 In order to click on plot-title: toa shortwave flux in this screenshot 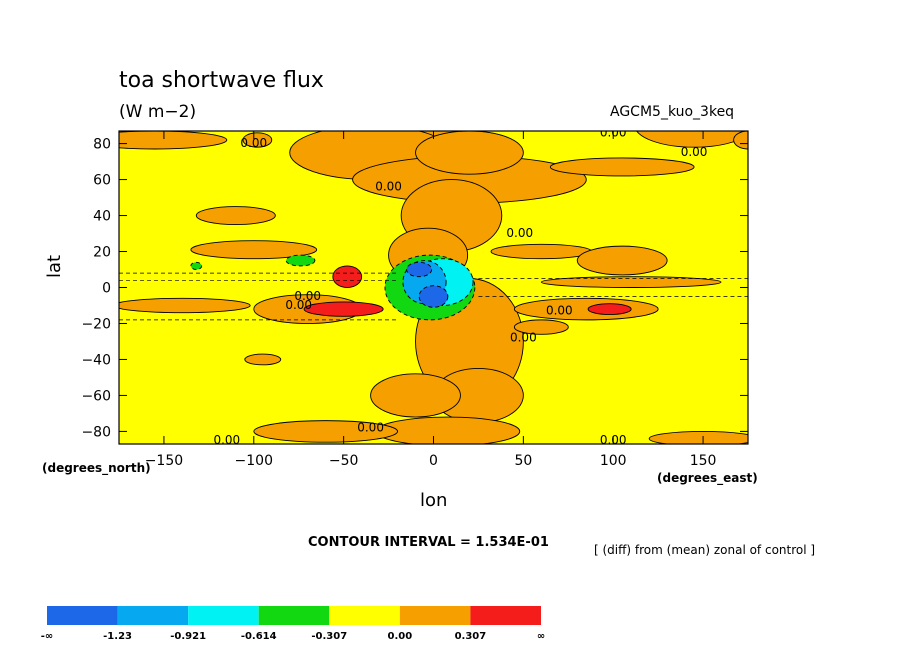, I will do `click(221, 80)`.